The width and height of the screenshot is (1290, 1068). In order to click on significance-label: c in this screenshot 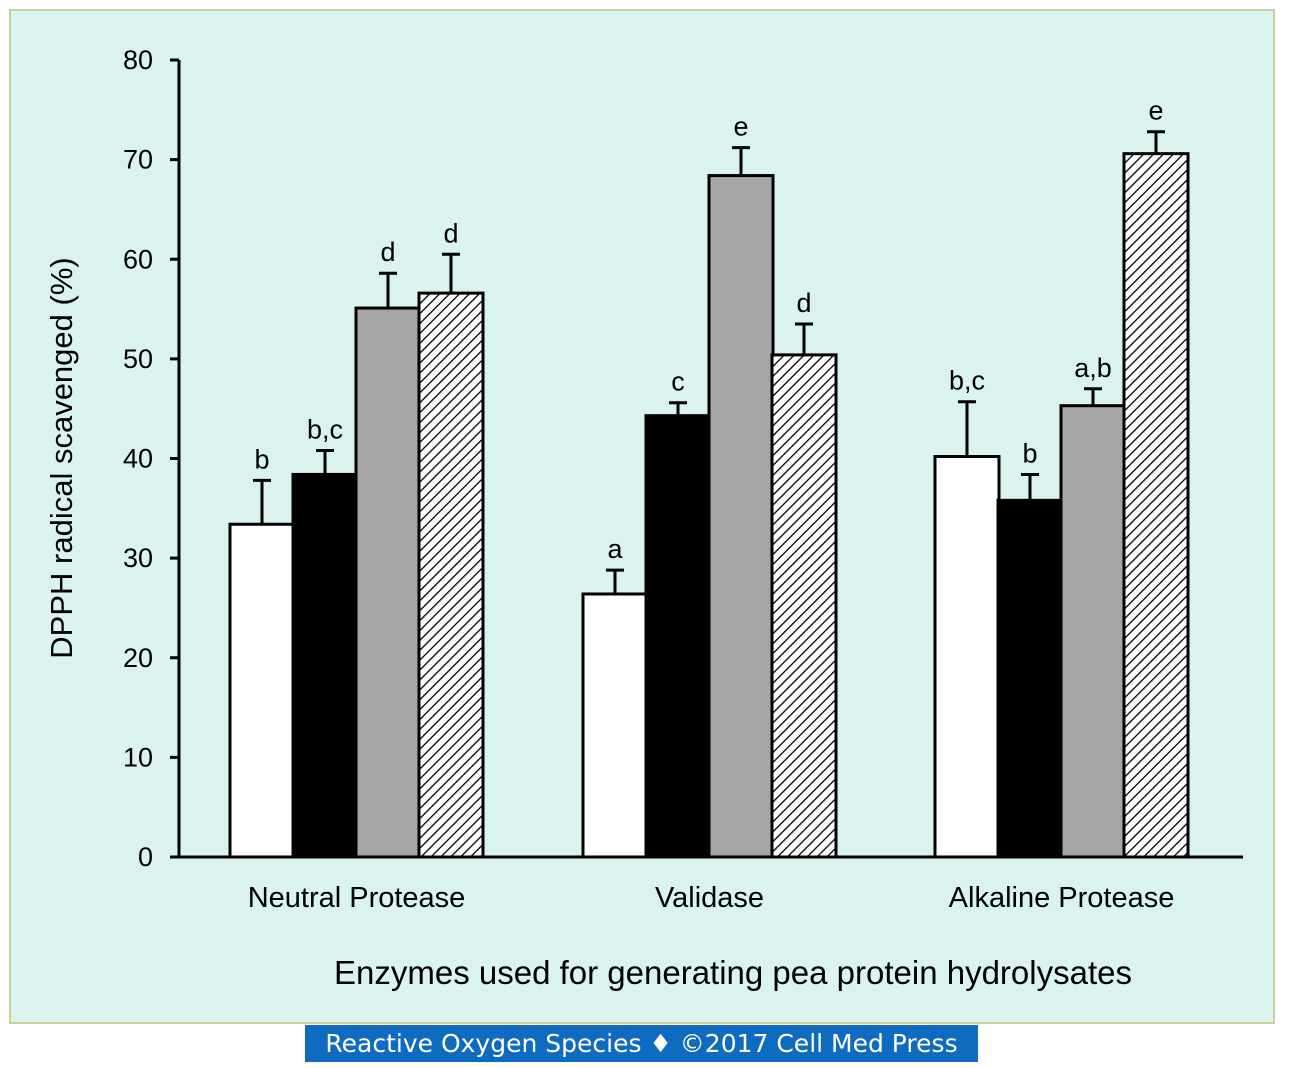, I will do `click(678, 382)`.